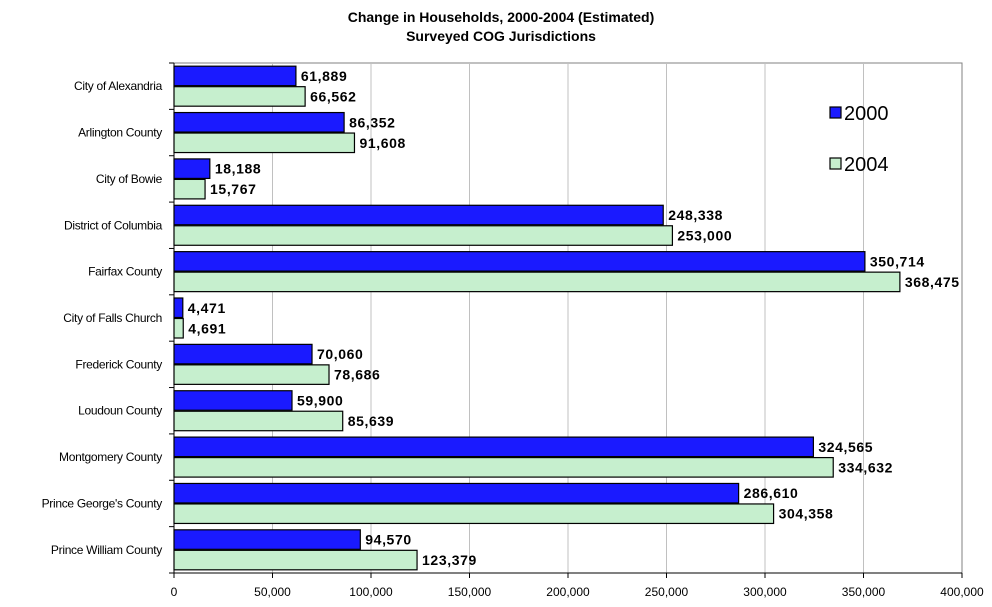 The image size is (992, 607). What do you see at coordinates (357, 375) in the screenshot?
I see `data-label-2004: 78,686` at bounding box center [357, 375].